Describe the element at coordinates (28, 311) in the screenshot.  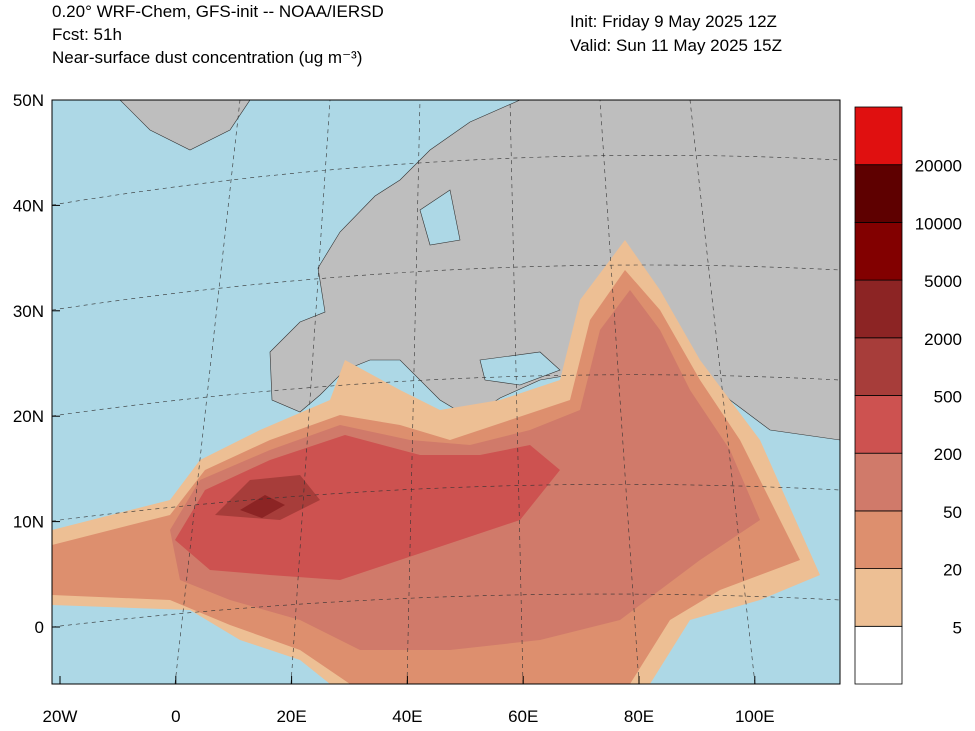
I see `lat-label: 30N` at that location.